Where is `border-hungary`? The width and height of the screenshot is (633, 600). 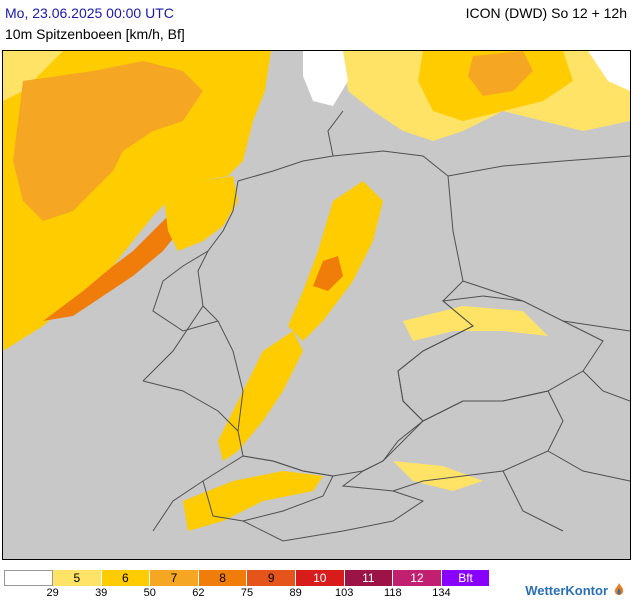 border-hungary is located at coordinates (566, 491).